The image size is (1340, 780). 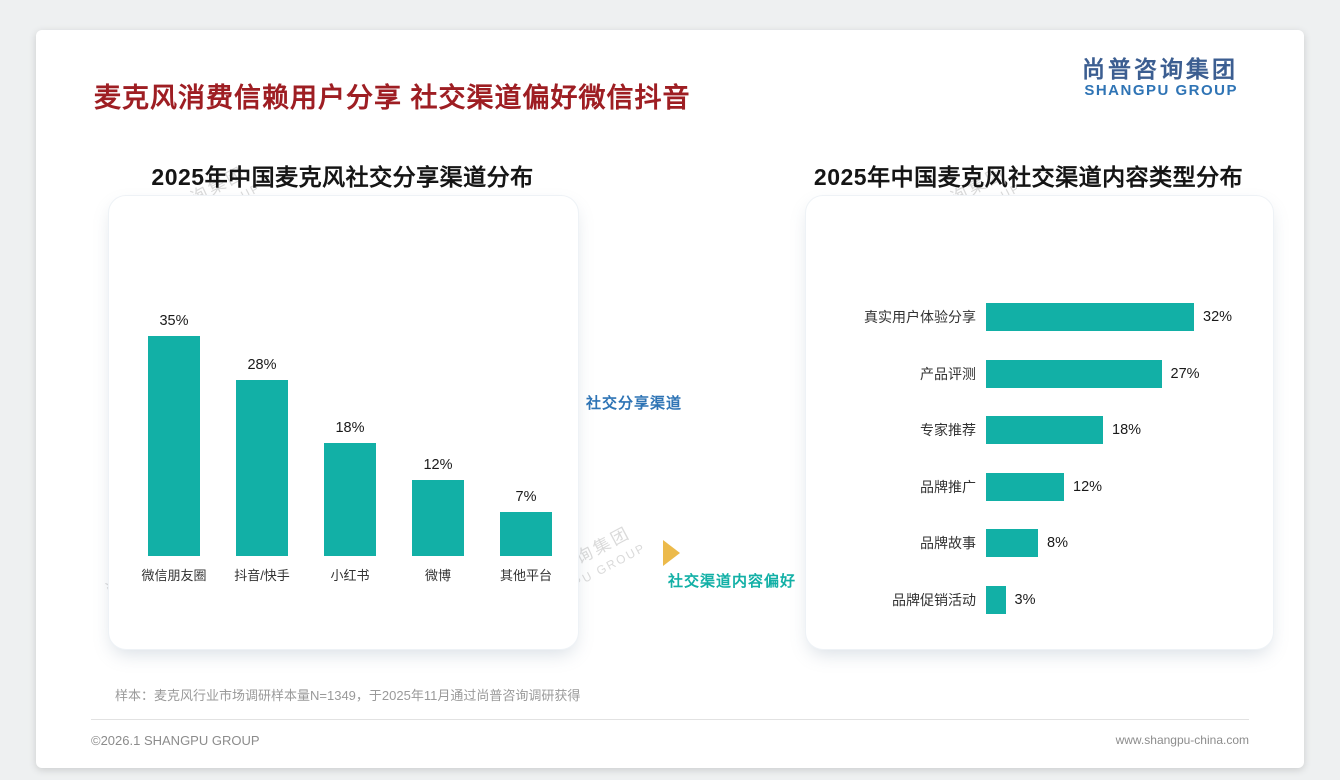 I want to click on arrow-right-icon, so click(x=671, y=553).